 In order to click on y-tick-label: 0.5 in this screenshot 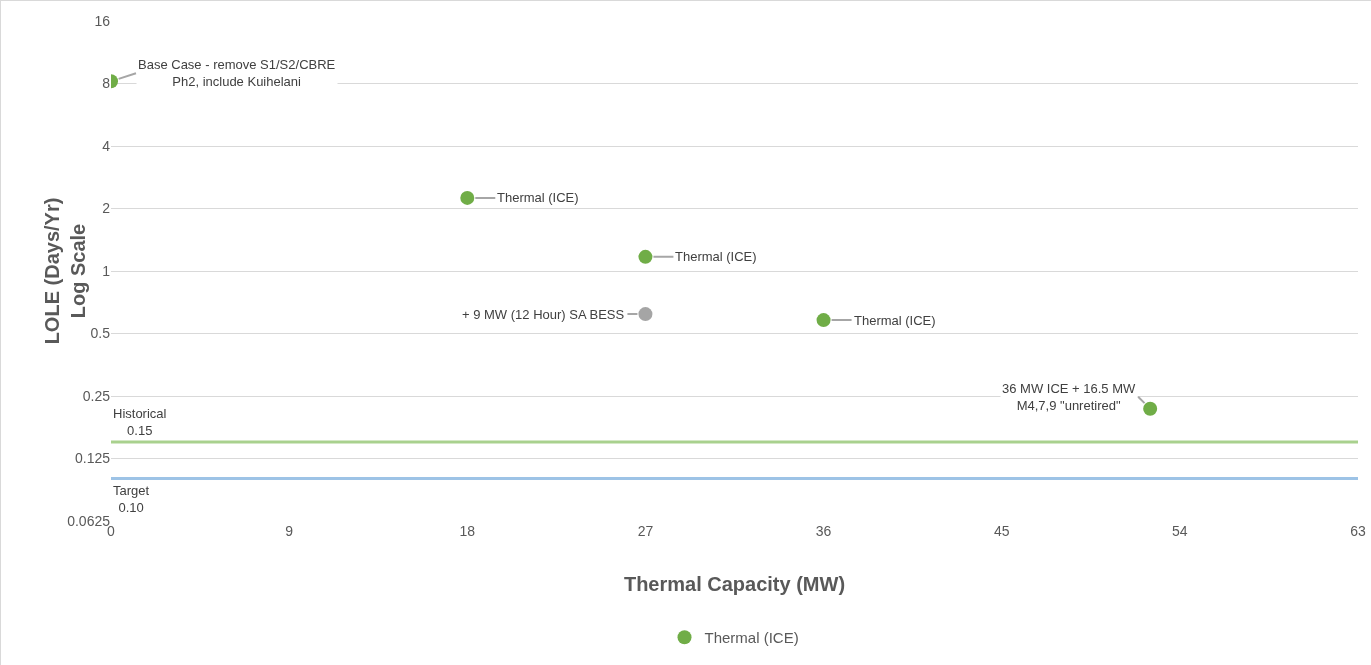, I will do `click(100, 333)`.